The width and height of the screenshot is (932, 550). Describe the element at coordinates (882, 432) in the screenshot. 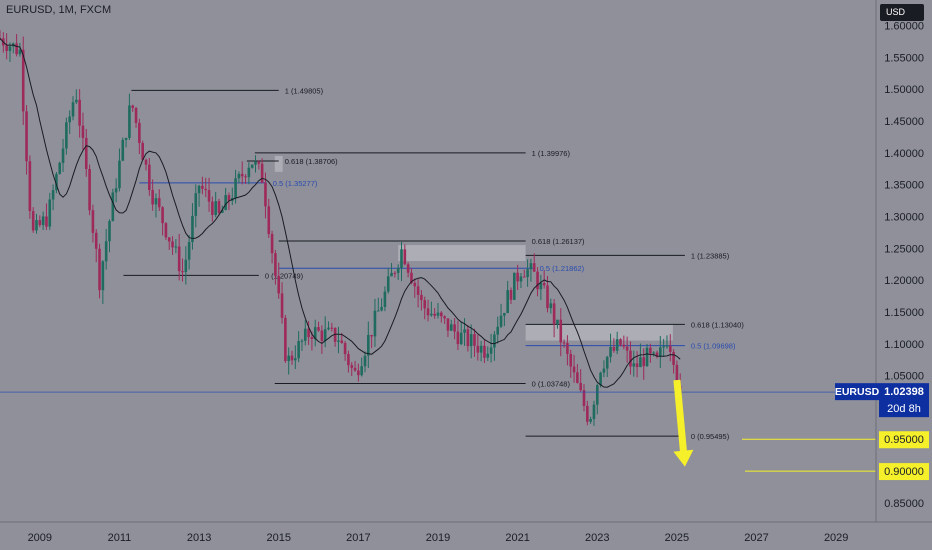

I see `price-tags: EURUSD 1.02398 20d 8h 0.95000 0.90000` at that location.